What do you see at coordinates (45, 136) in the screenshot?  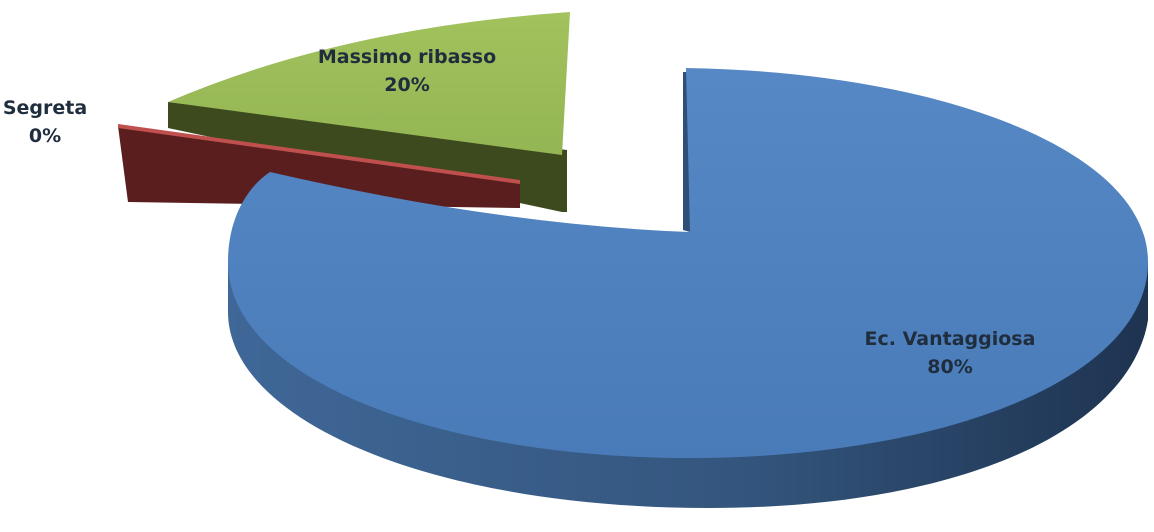 I see `data-label-segreta-percent: 0%` at bounding box center [45, 136].